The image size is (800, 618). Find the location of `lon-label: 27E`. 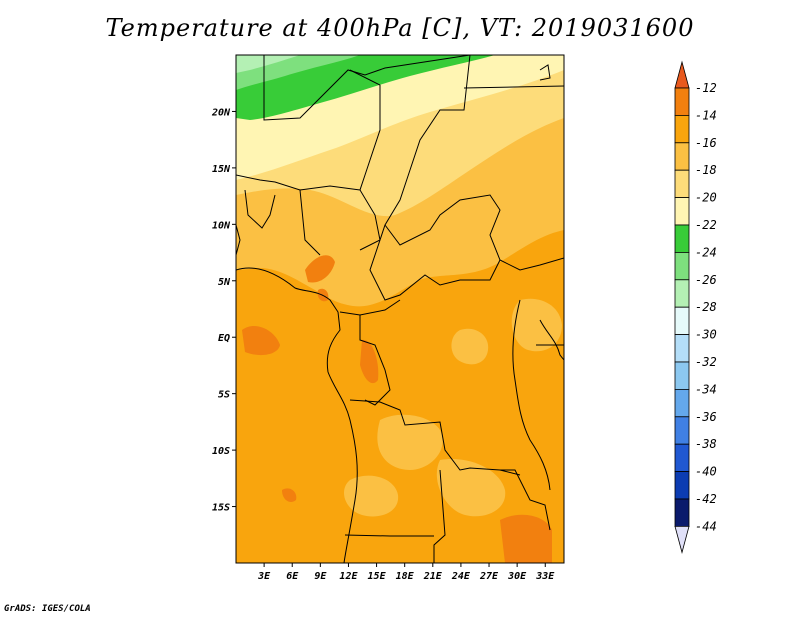

lon-label: 27E is located at coordinates (489, 576).